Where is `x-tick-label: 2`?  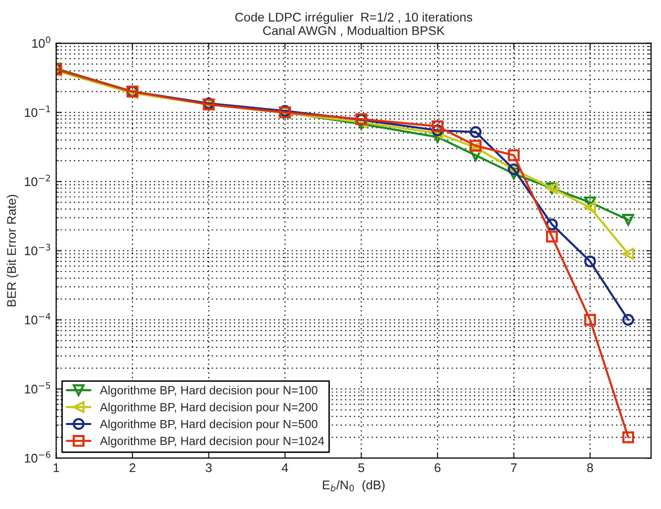 x-tick-label: 2 is located at coordinates (133, 467).